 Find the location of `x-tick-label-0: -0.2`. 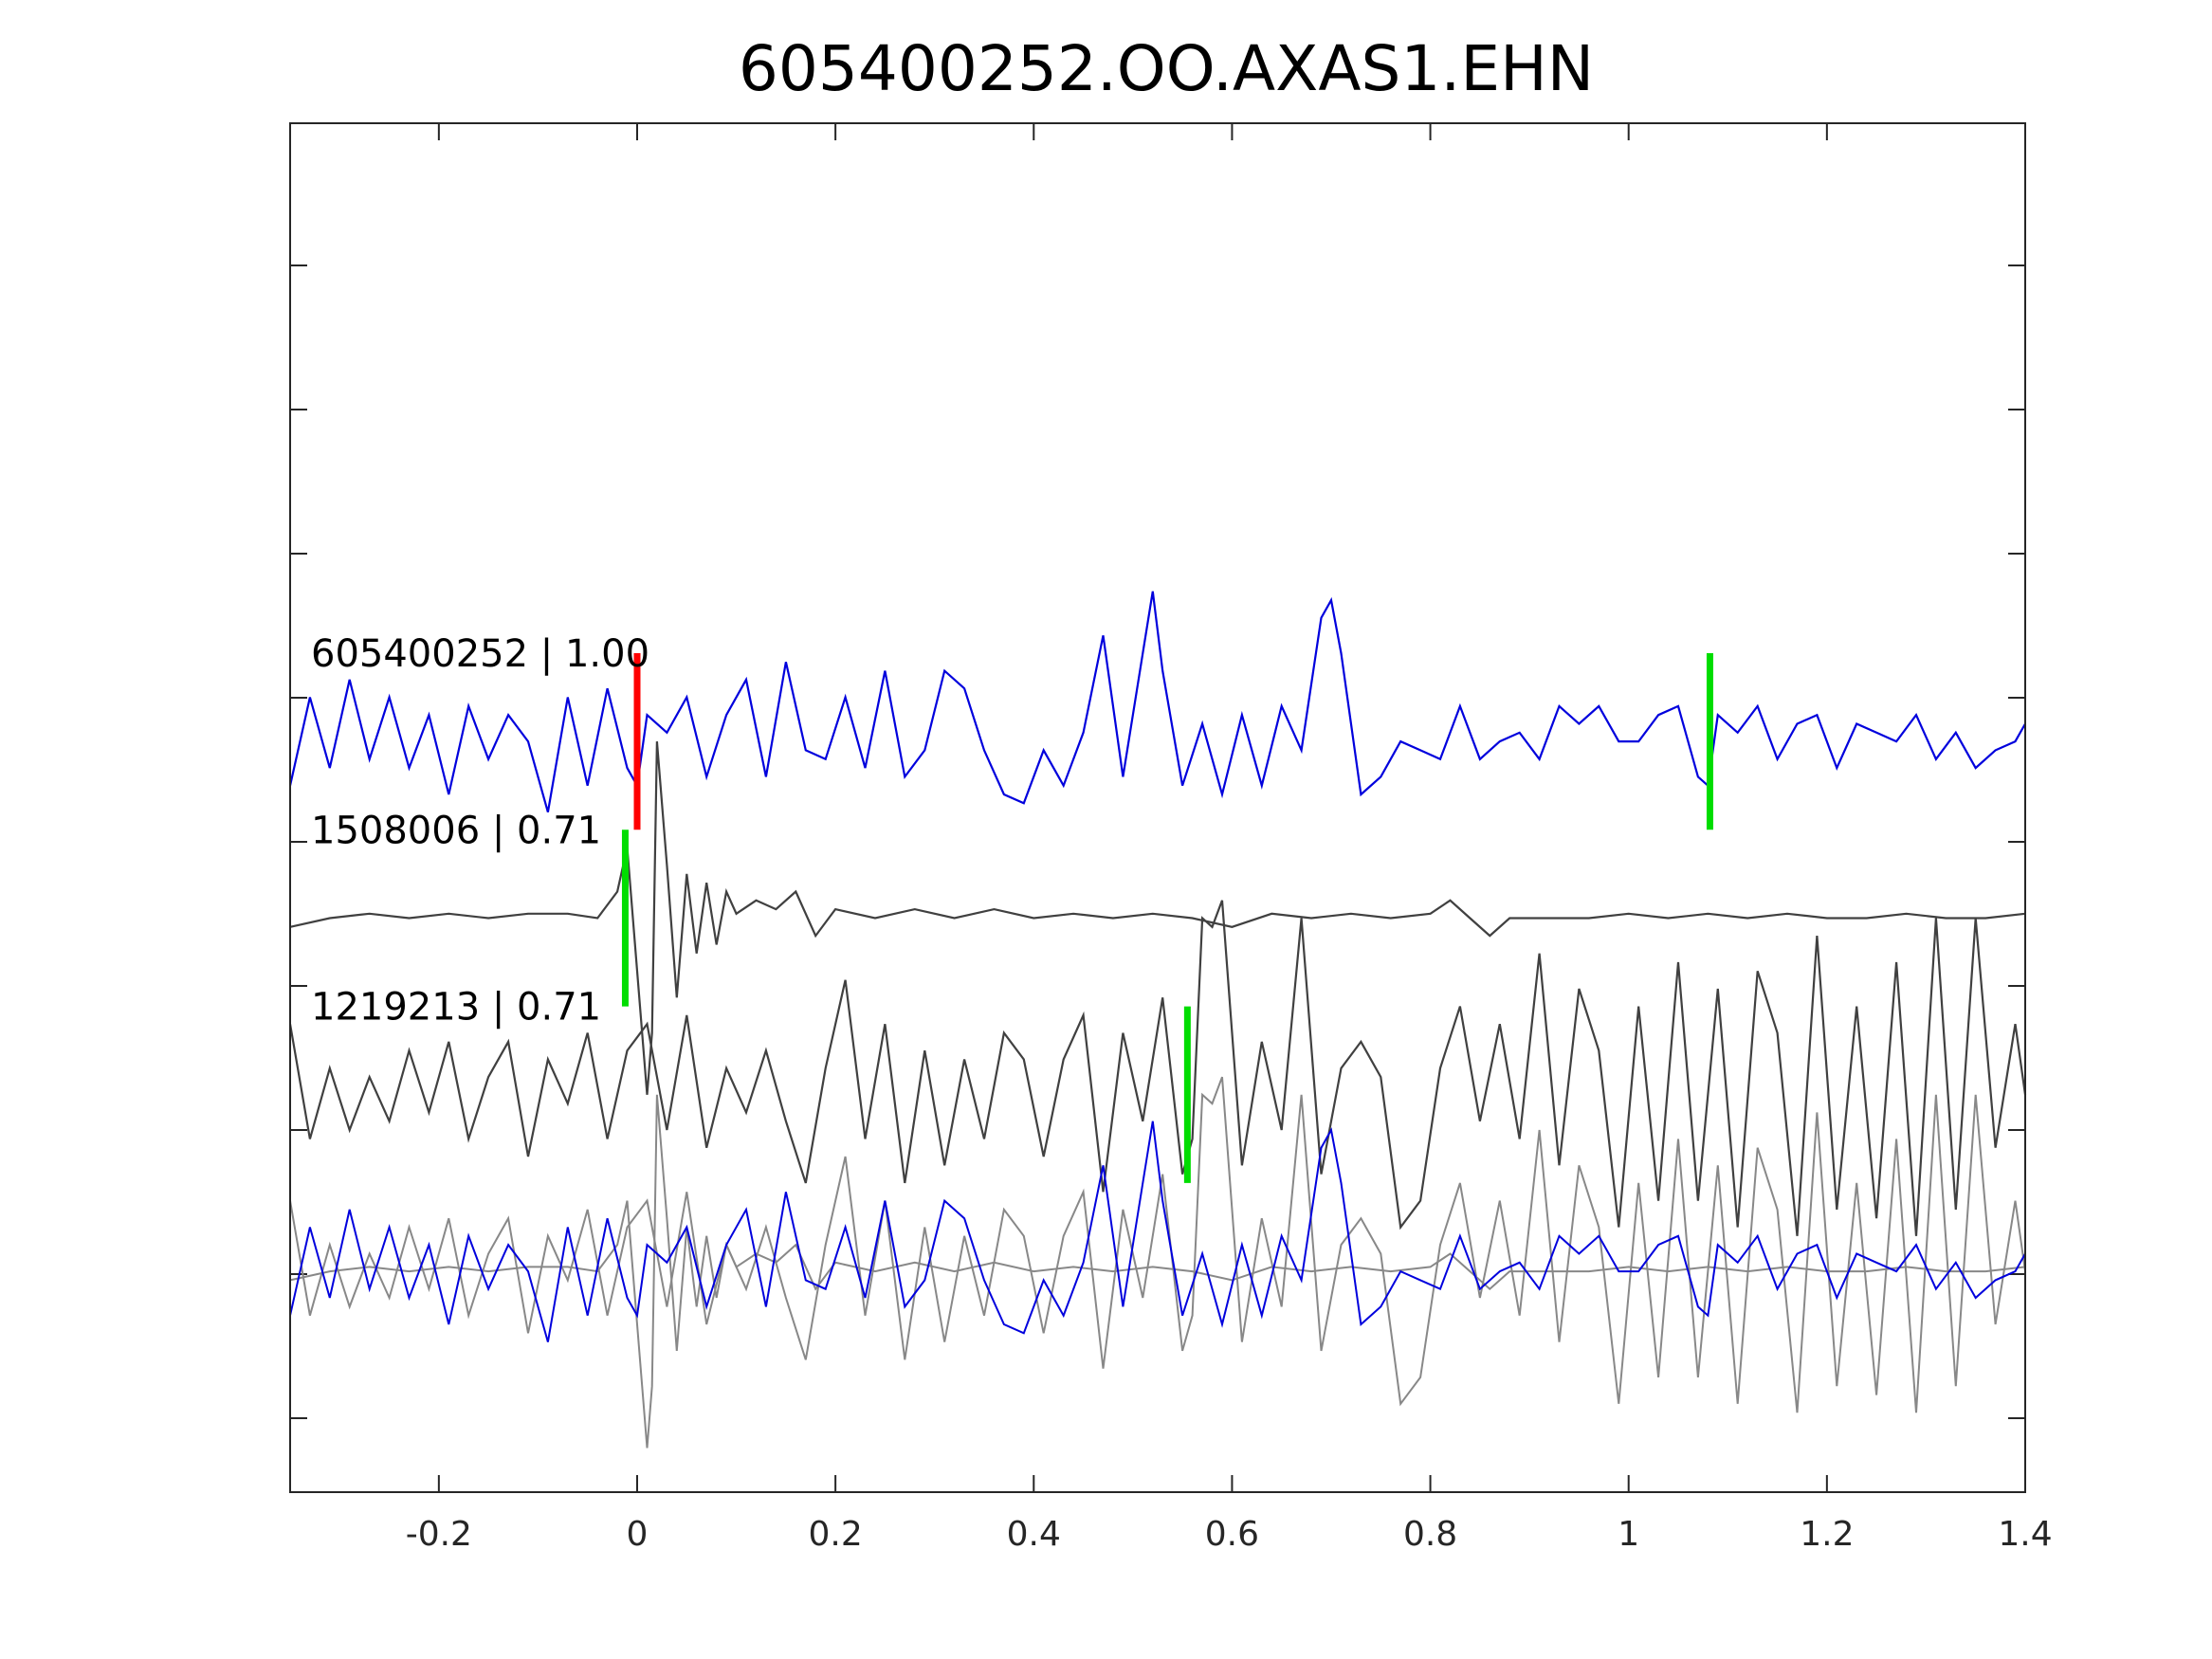

x-tick-label-0: -0.2 is located at coordinates (439, 1534).